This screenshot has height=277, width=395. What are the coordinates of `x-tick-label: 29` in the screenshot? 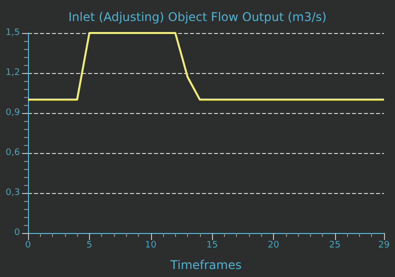 It's located at (384, 245).